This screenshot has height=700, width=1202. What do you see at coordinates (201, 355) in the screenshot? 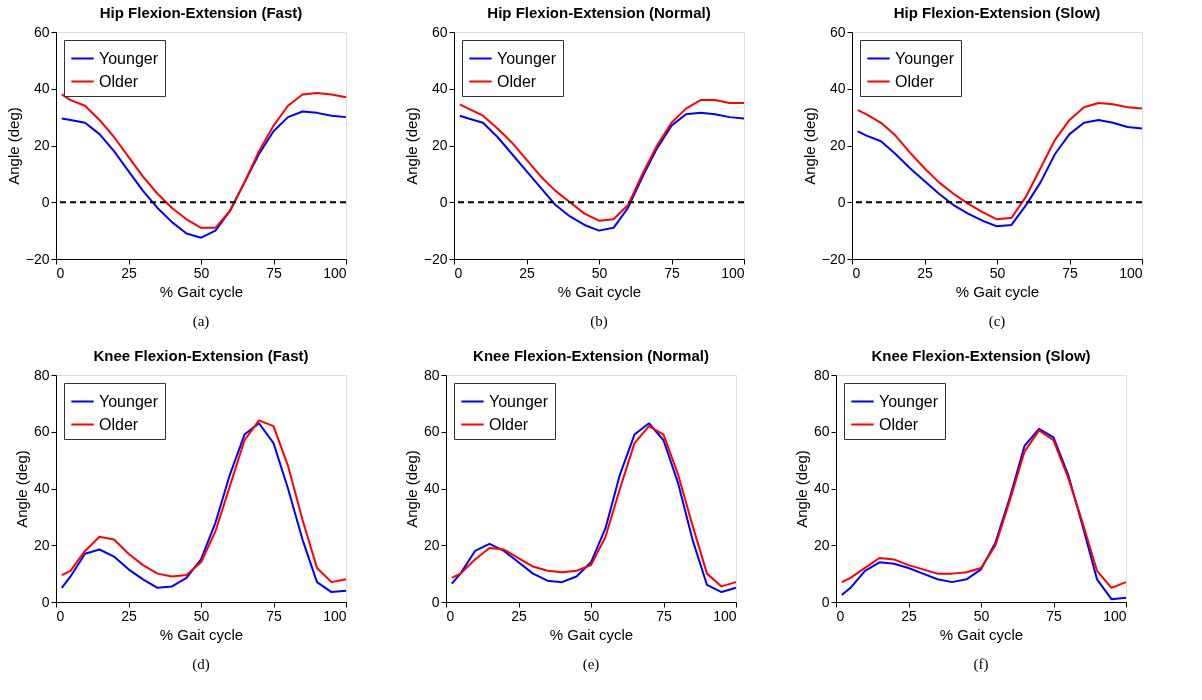
I see `chart-title: Knee Flexion-Extension (Fast)` at bounding box center [201, 355].